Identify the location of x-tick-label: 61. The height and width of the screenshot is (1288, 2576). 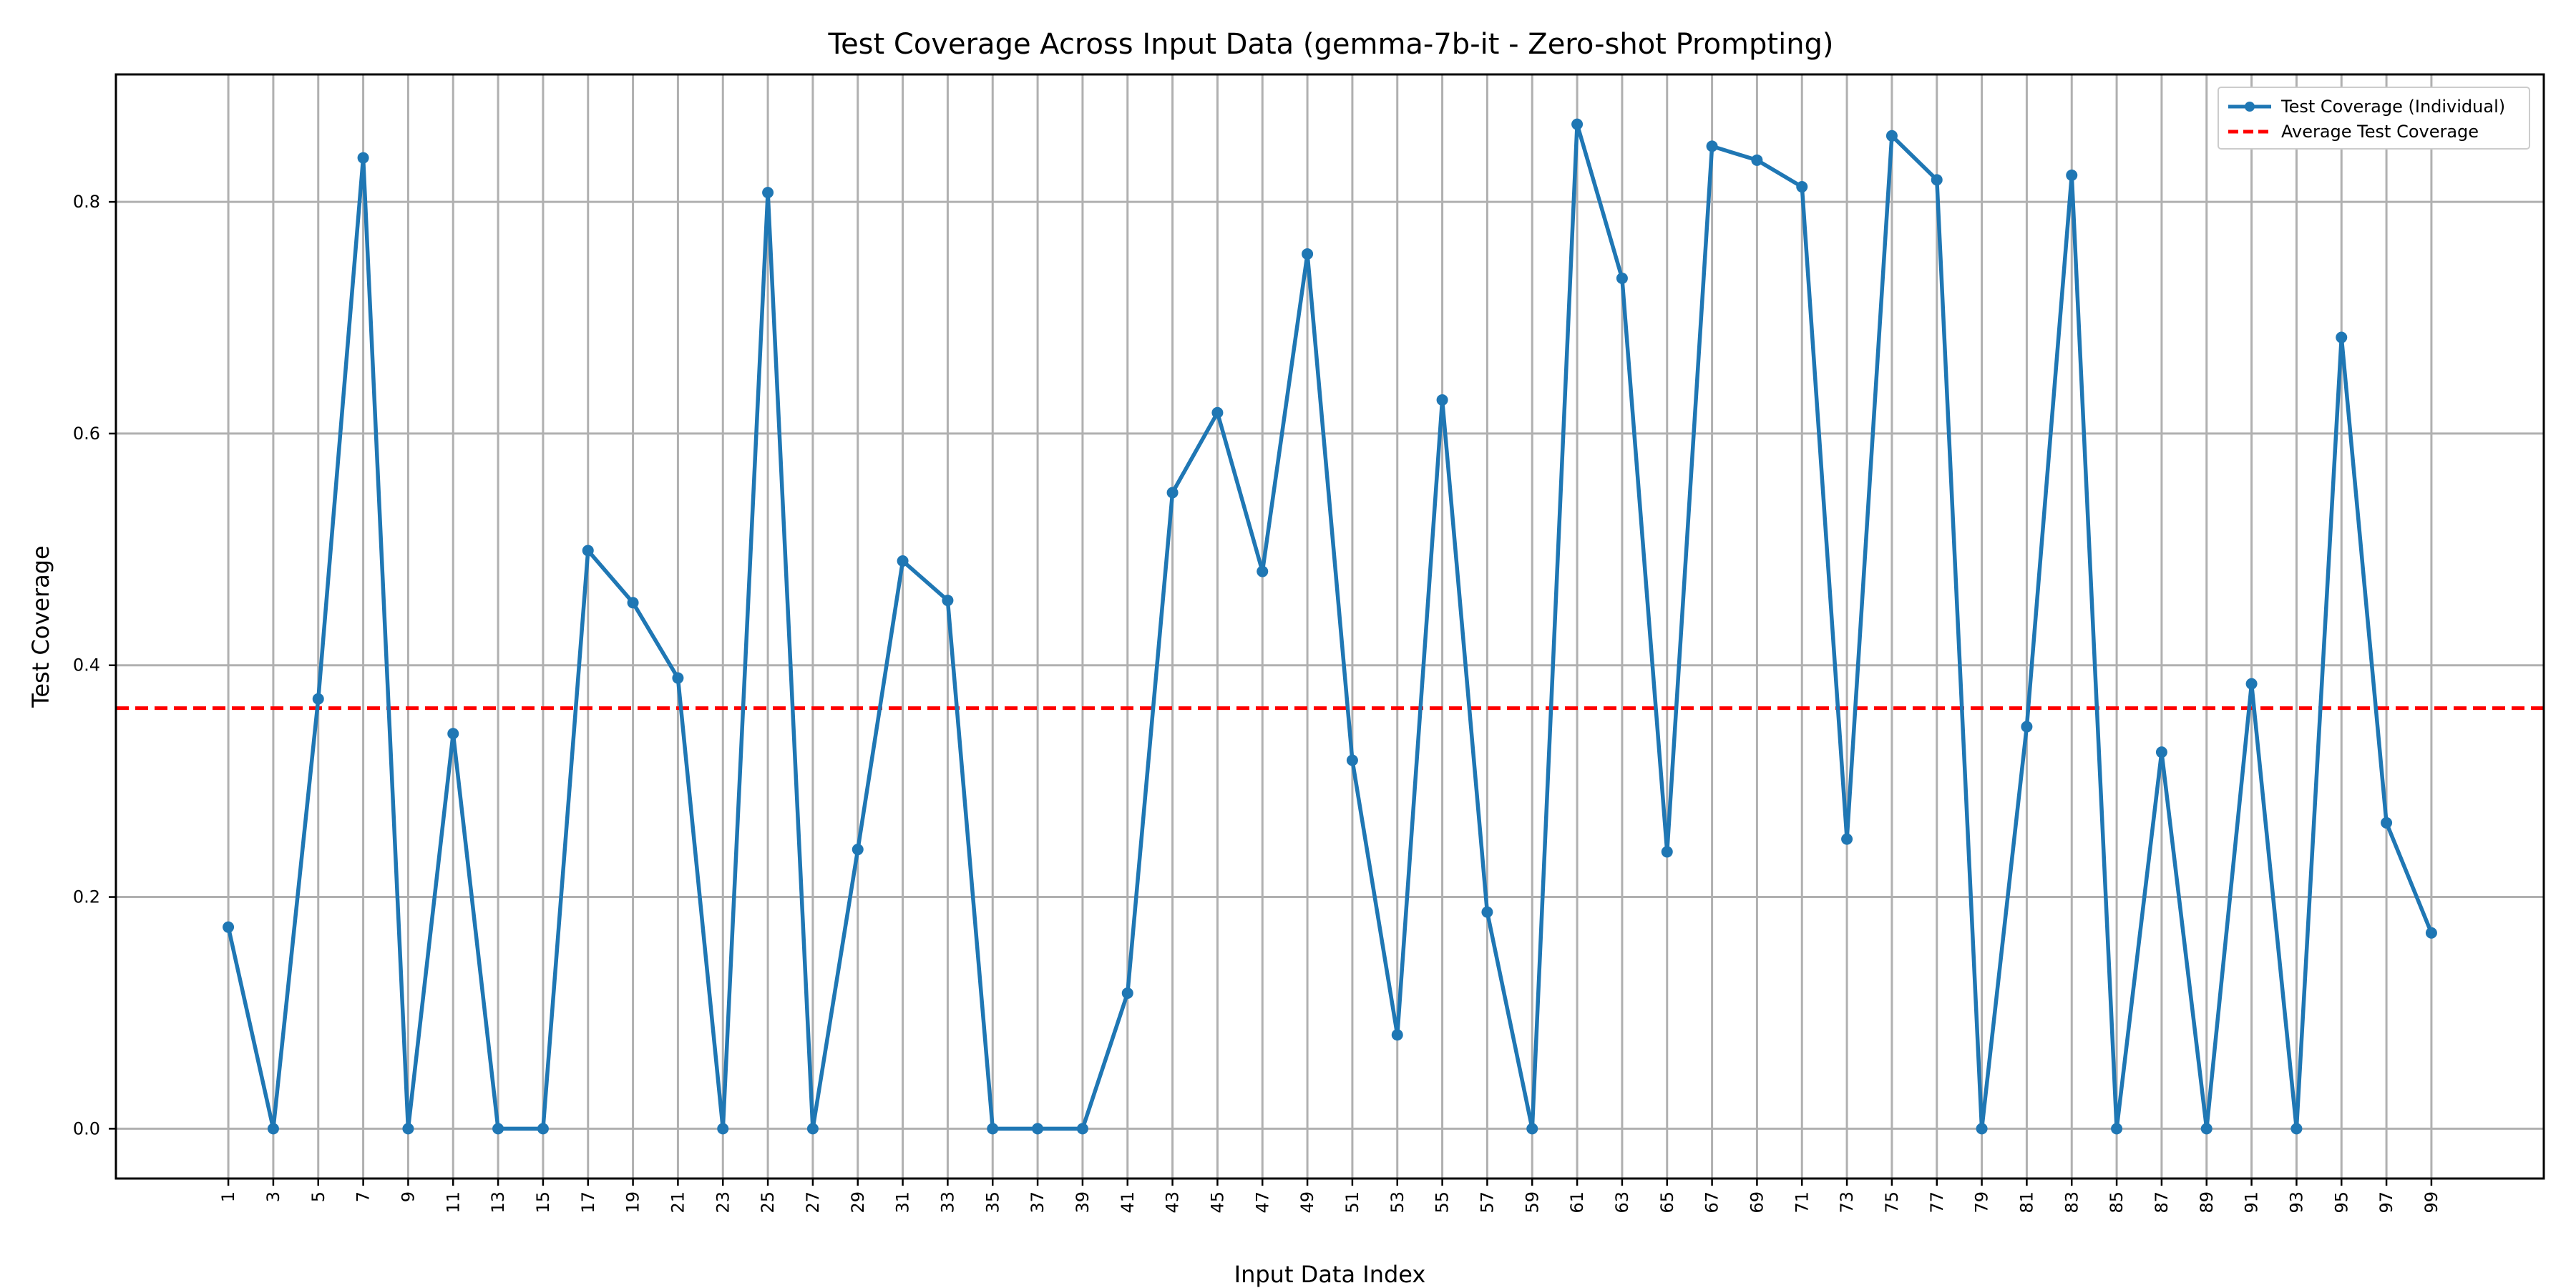
(1577, 1202).